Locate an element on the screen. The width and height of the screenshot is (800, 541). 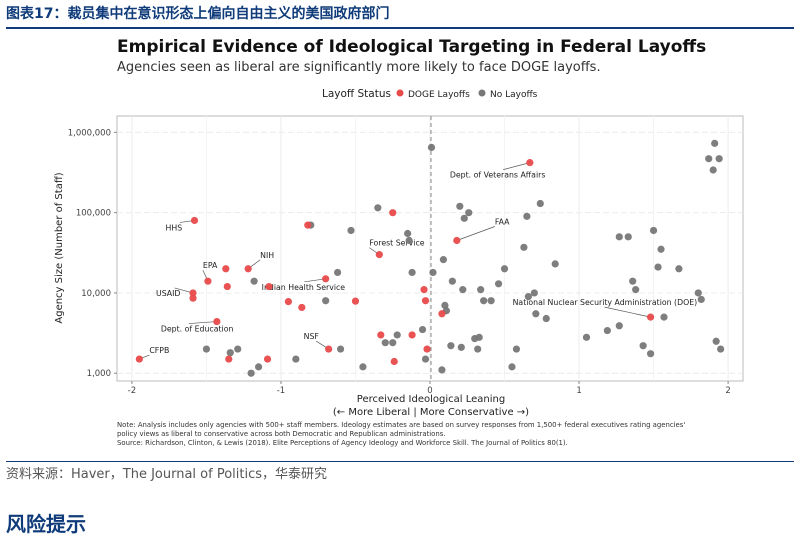
legend-marker-none is located at coordinates (482, 93).